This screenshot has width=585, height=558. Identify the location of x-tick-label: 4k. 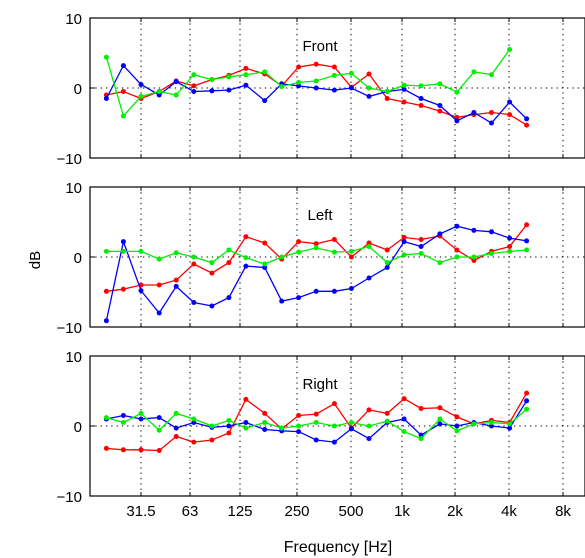
(509, 511).